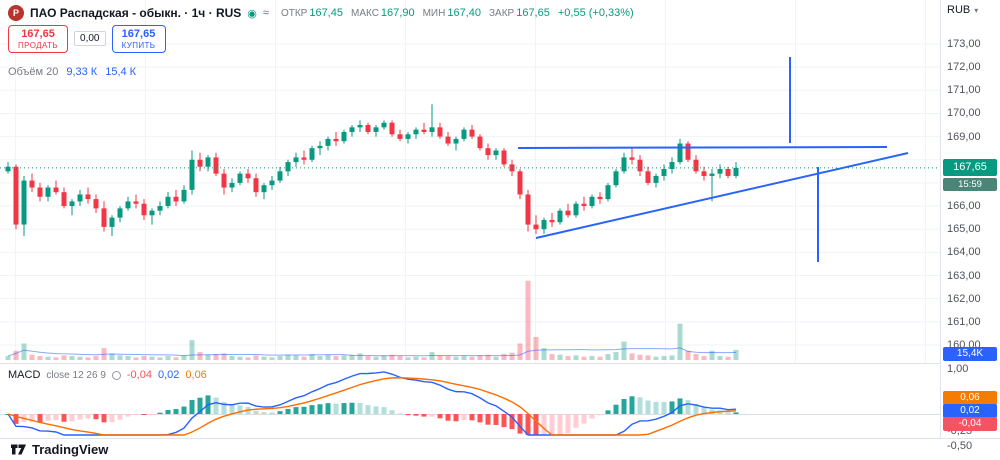  I want to click on macd-indicator-pane, so click(470, 401).